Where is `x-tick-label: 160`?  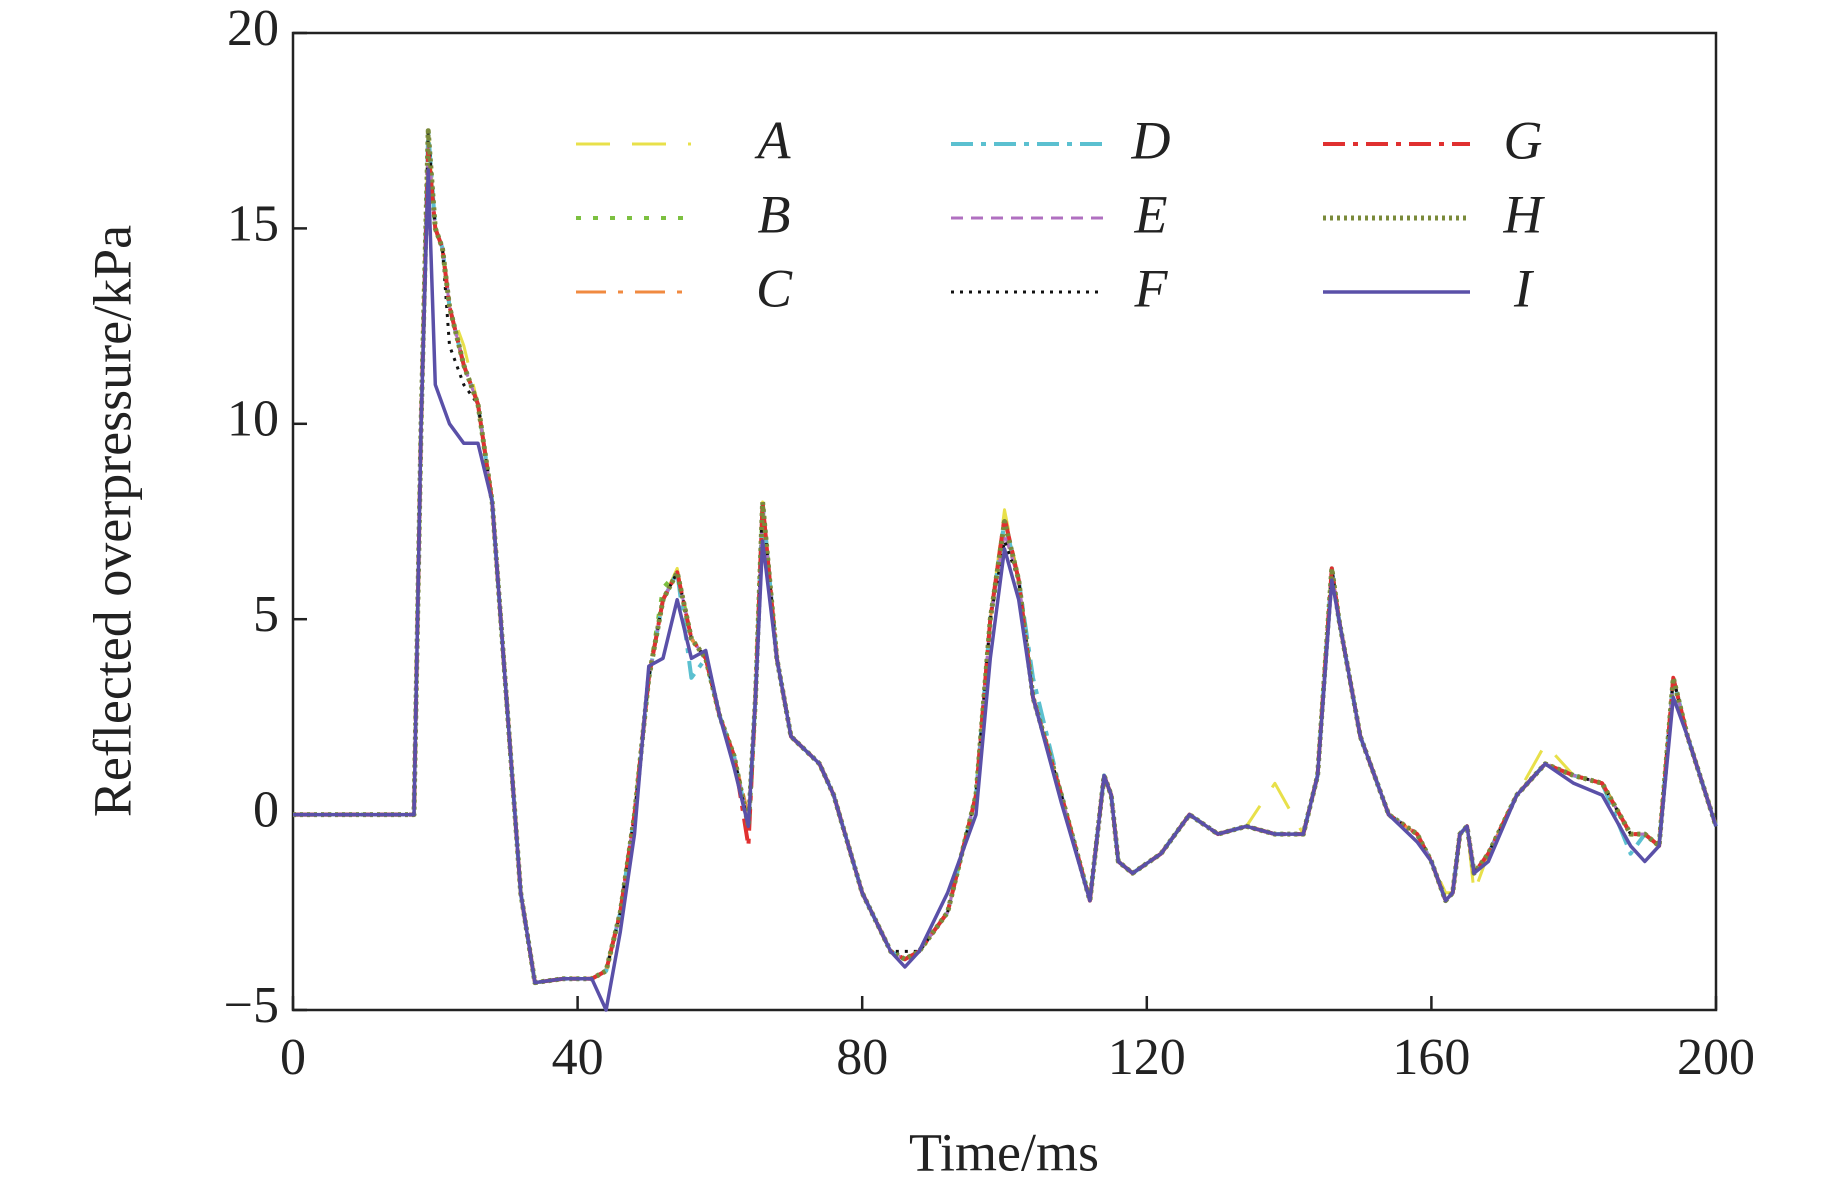 x-tick-label: 160 is located at coordinates (1431, 1057).